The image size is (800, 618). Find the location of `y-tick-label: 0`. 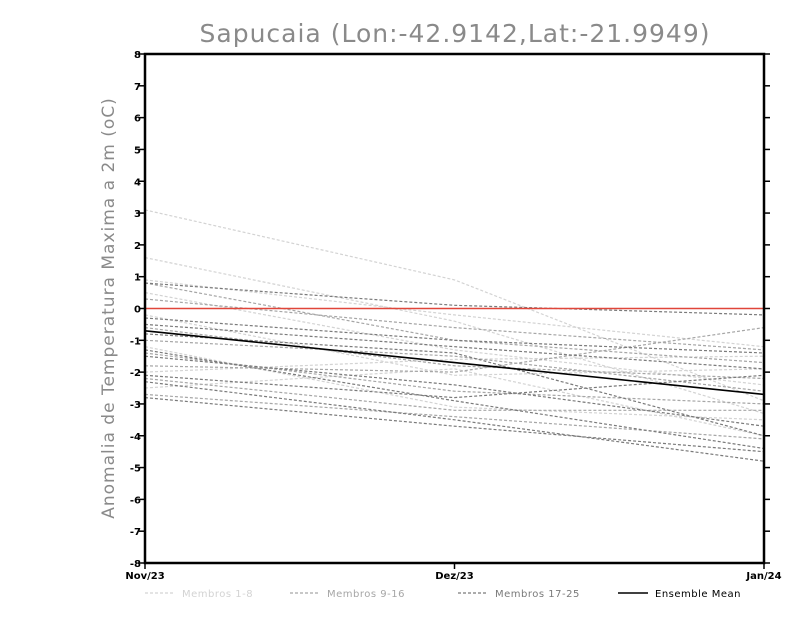

y-tick-label: 0 is located at coordinates (137, 310).